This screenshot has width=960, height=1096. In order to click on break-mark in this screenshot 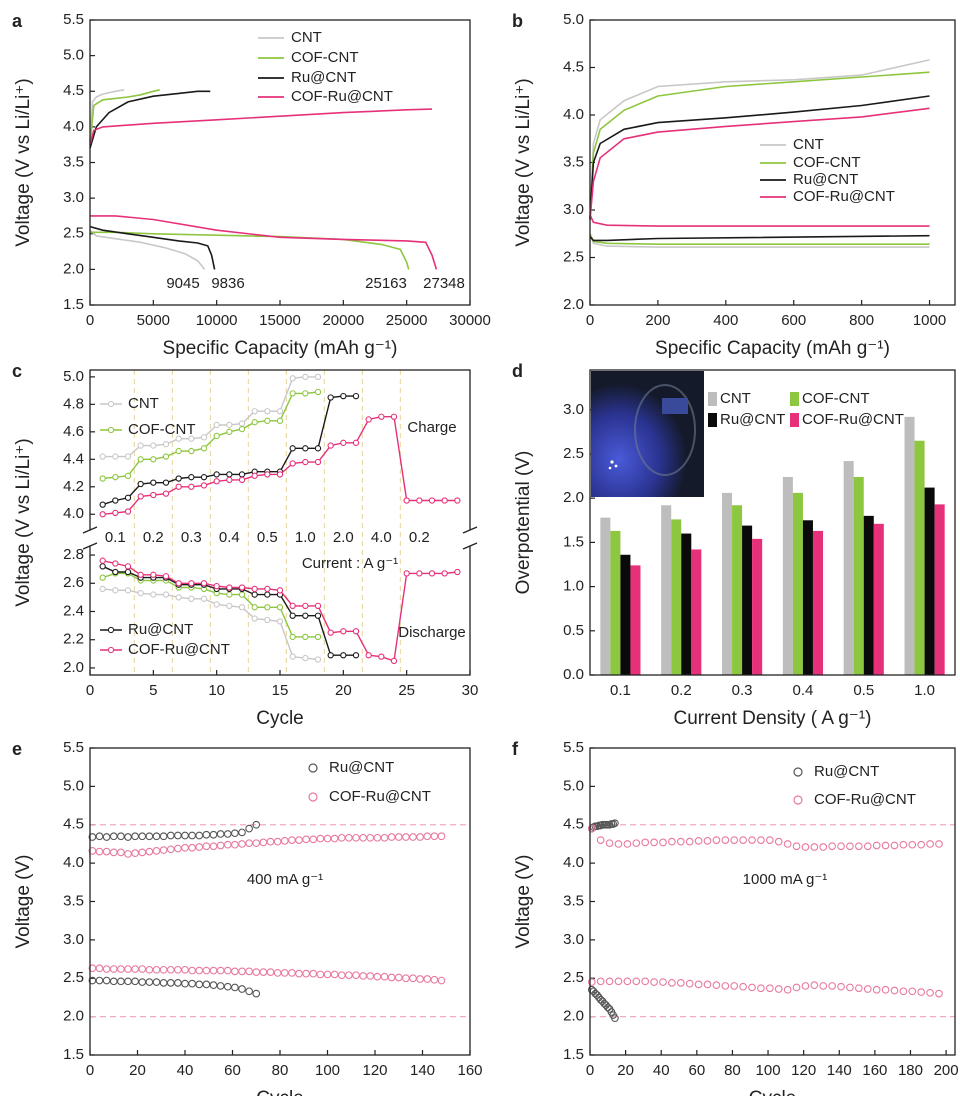, I will do `click(470, 530)`.